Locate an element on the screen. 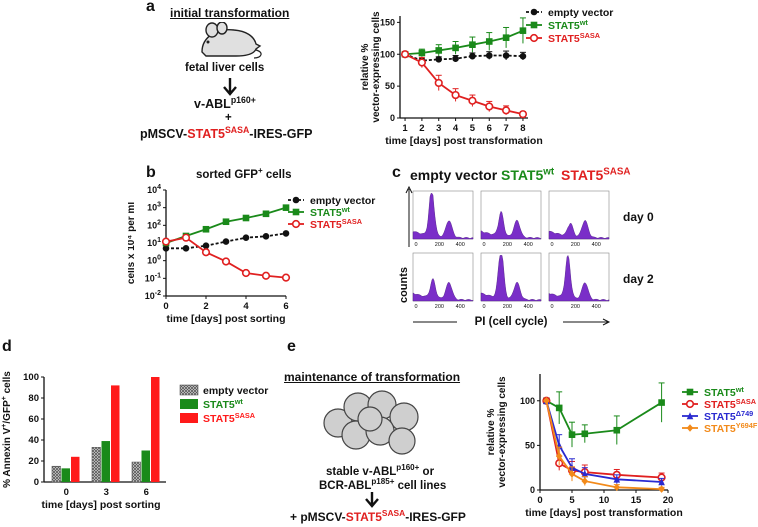 This screenshot has height=527, width=758. y-tick-label: 50 is located at coordinates (390, 86).